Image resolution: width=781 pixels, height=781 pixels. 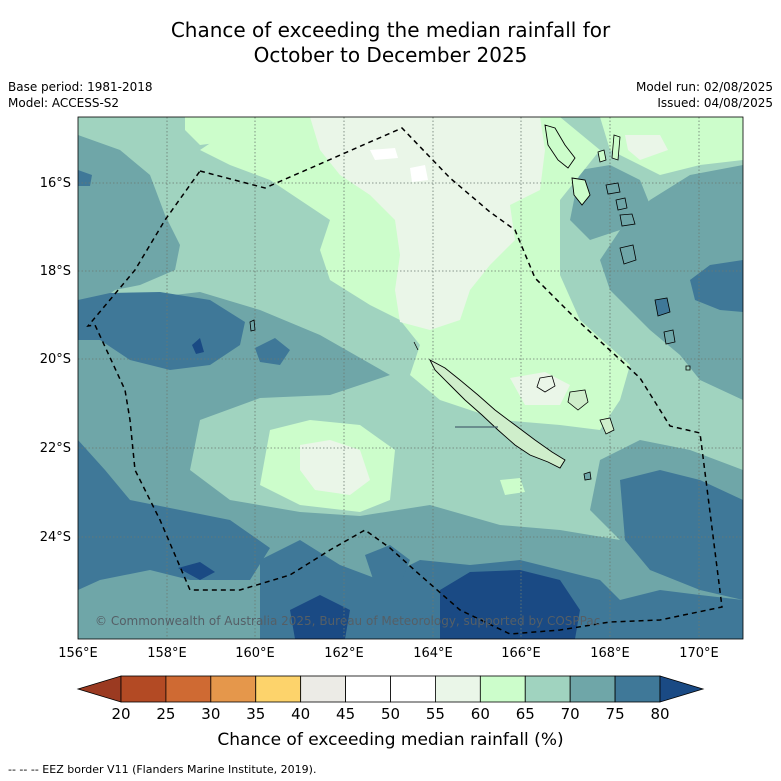 What do you see at coordinates (196, 571) in the screenshot?
I see `contour-above-80-blob` at bounding box center [196, 571].